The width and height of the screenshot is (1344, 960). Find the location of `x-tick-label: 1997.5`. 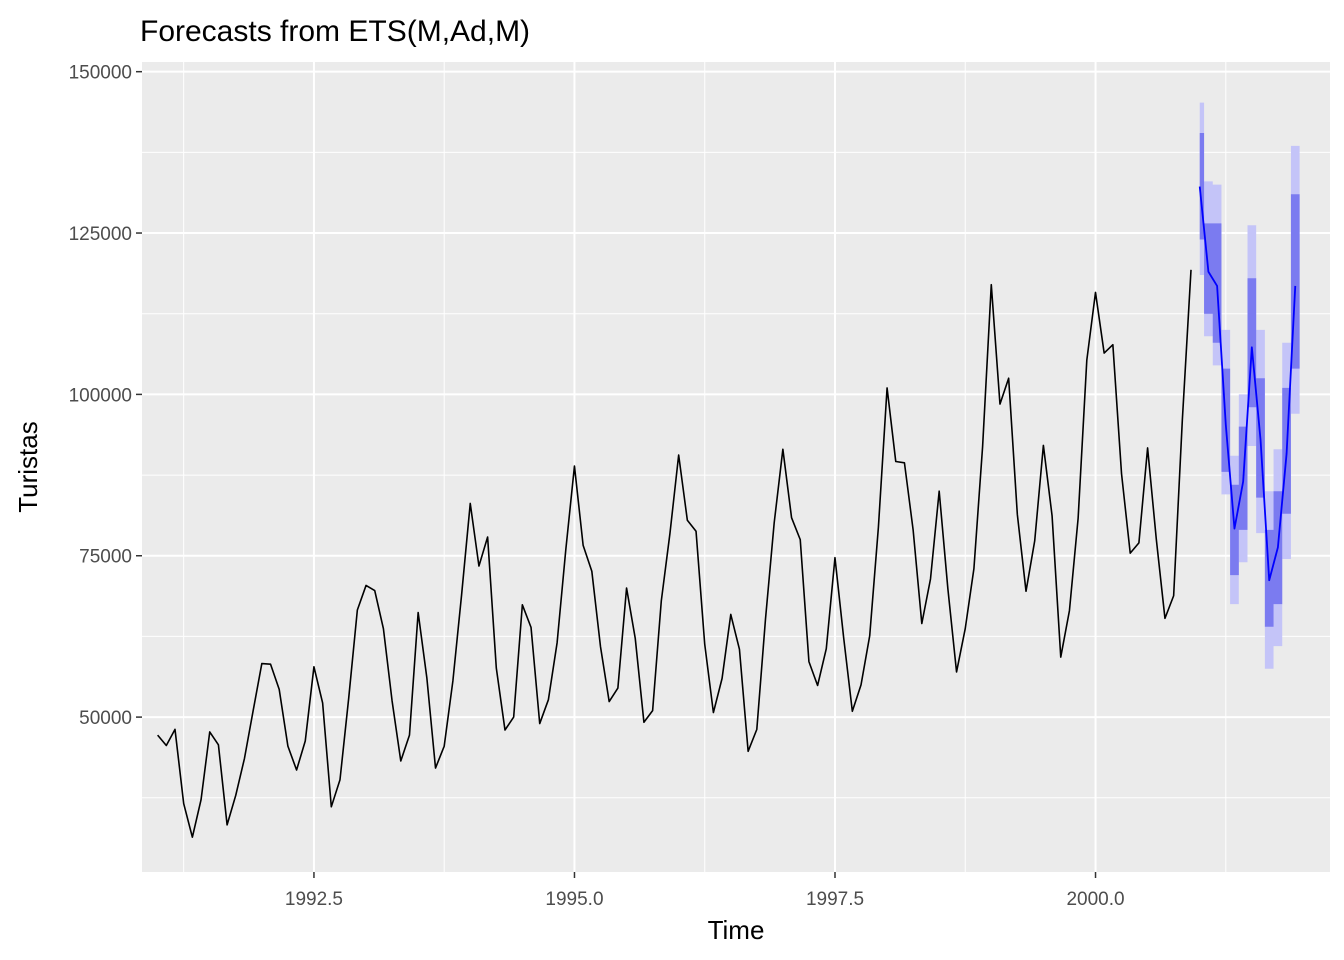

x-tick-label: 1997.5 is located at coordinates (835, 899).